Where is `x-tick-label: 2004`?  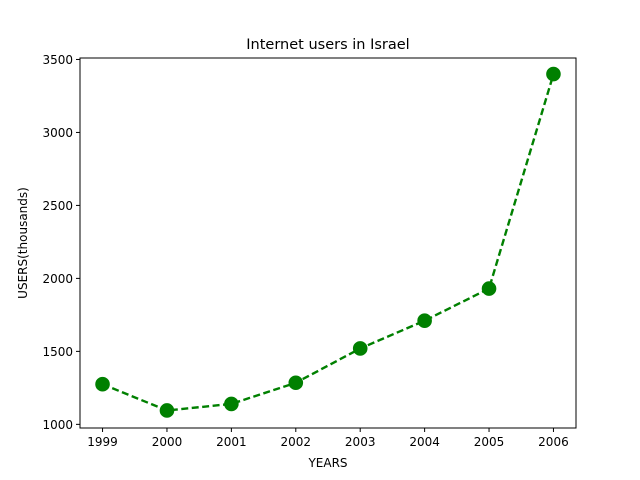
x-tick-label: 2004 is located at coordinates (424, 442).